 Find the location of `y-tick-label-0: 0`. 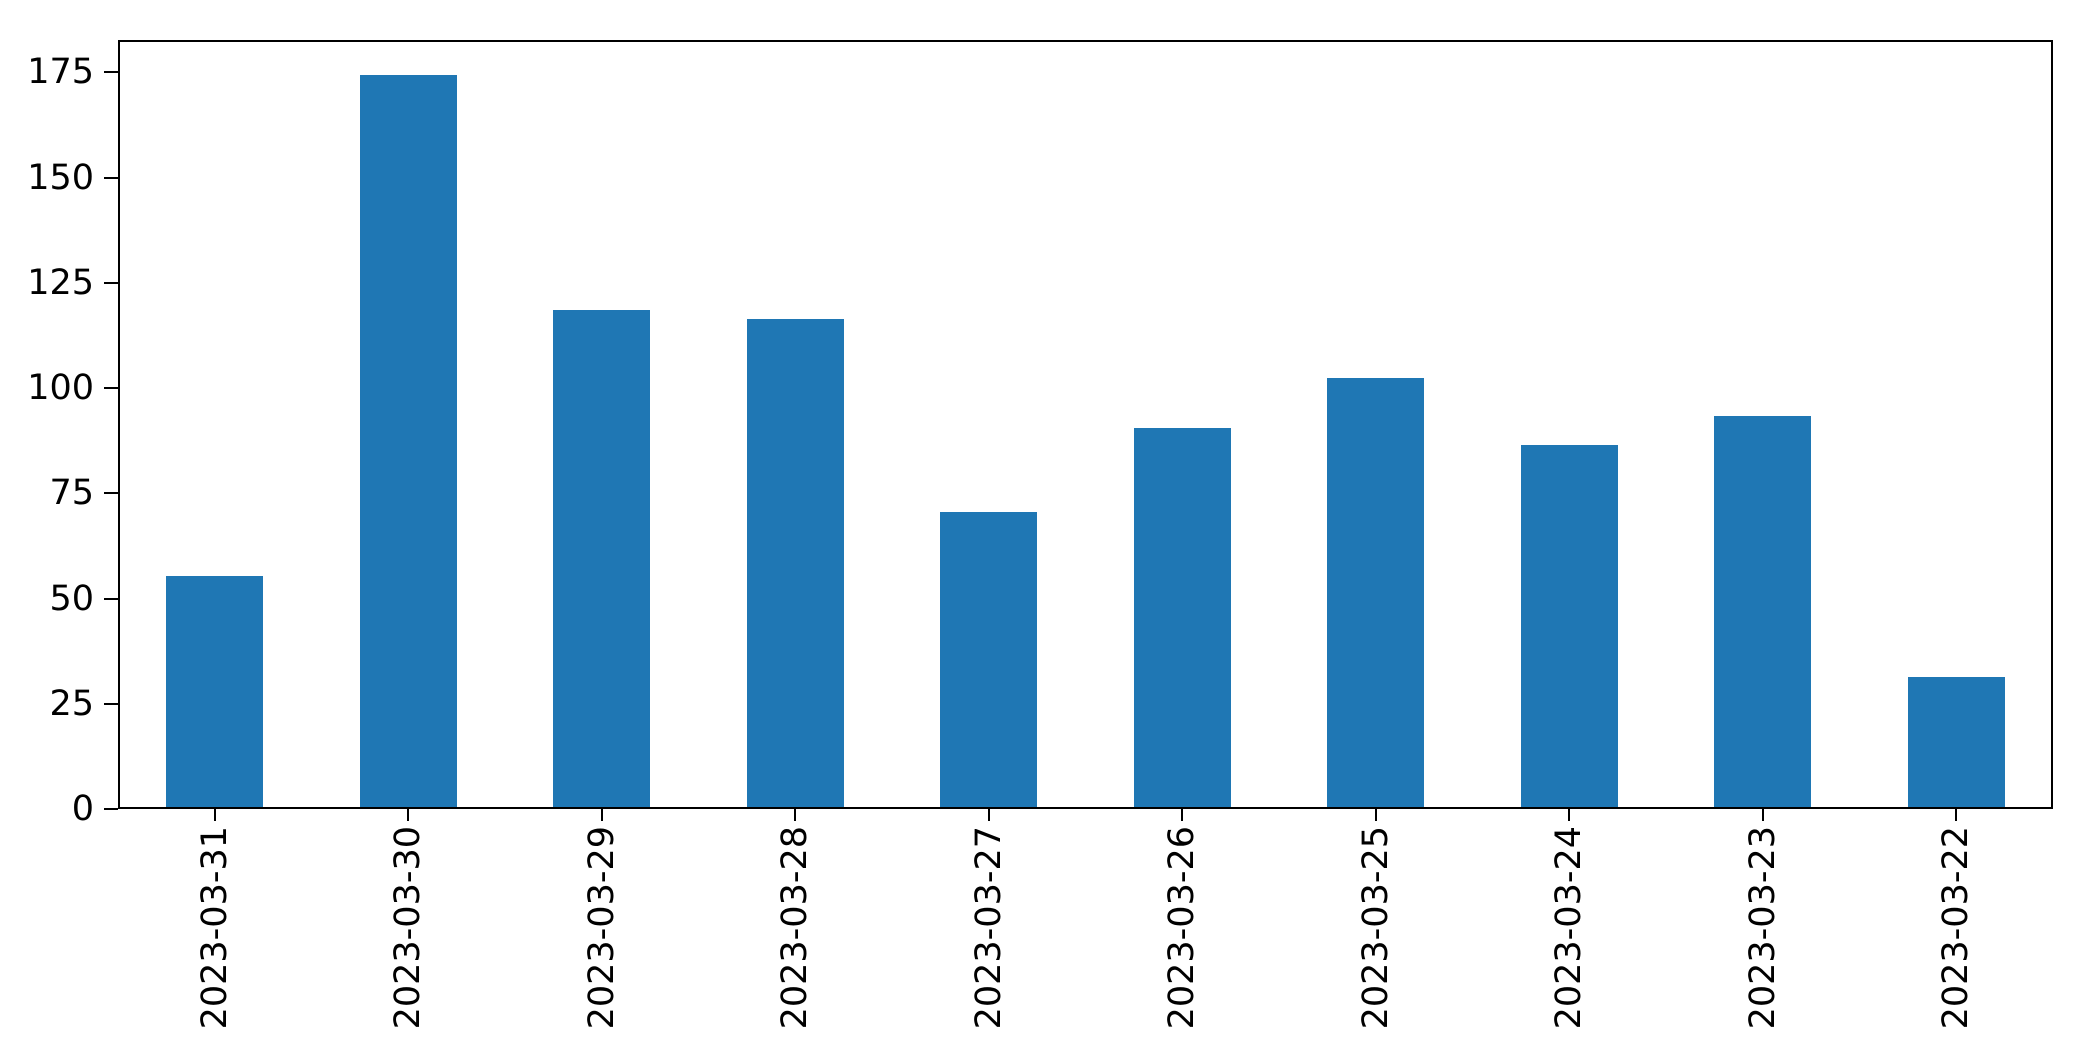

y-tick-label-0: 0 is located at coordinates (82, 809).